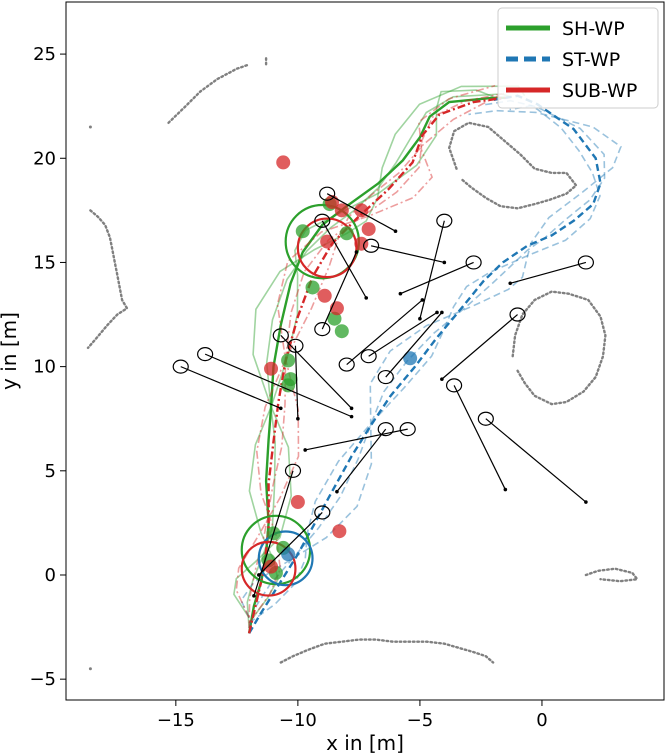 This screenshot has width=666, height=755. I want to click on y-tick-label: 25, so click(44, 54).